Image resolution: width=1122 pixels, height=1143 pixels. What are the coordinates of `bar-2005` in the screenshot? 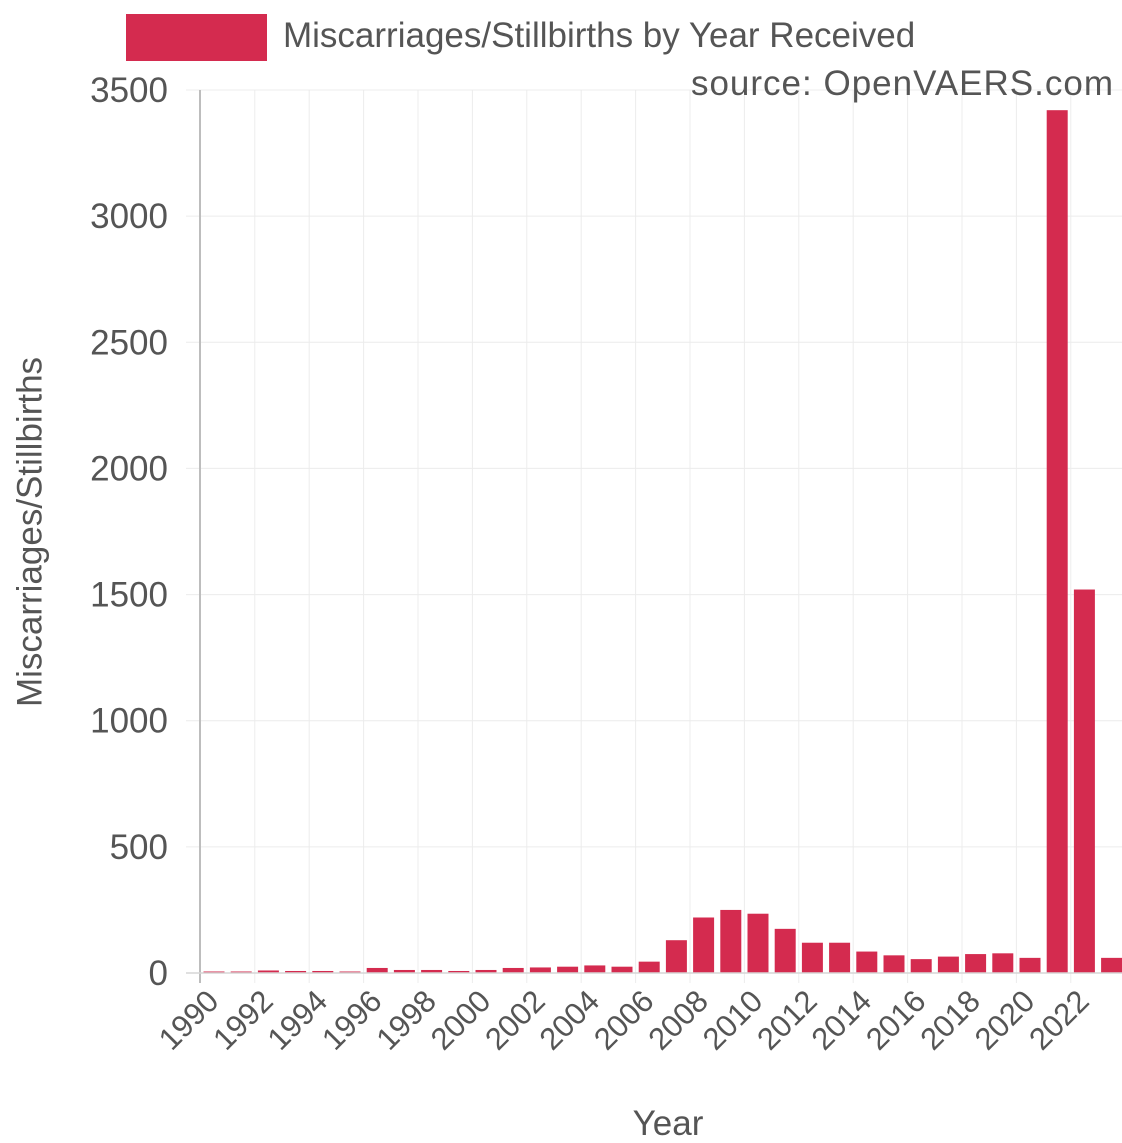 It's located at (622, 970).